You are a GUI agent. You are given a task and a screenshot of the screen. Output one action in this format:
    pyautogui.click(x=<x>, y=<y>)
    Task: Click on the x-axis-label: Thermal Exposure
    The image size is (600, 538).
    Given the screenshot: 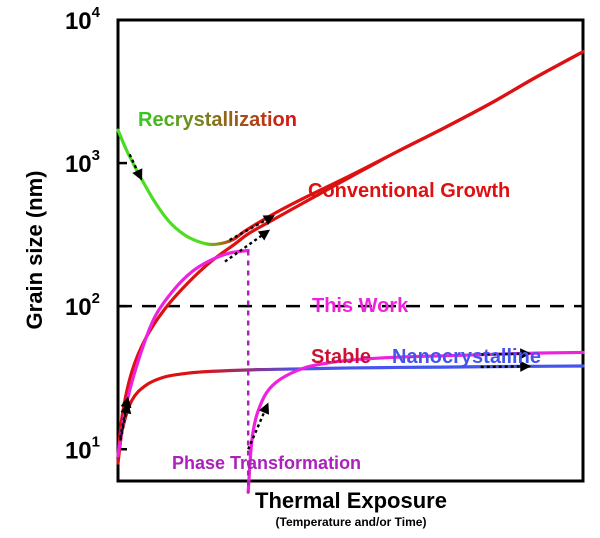 What is the action you would take?
    pyautogui.click(x=351, y=500)
    